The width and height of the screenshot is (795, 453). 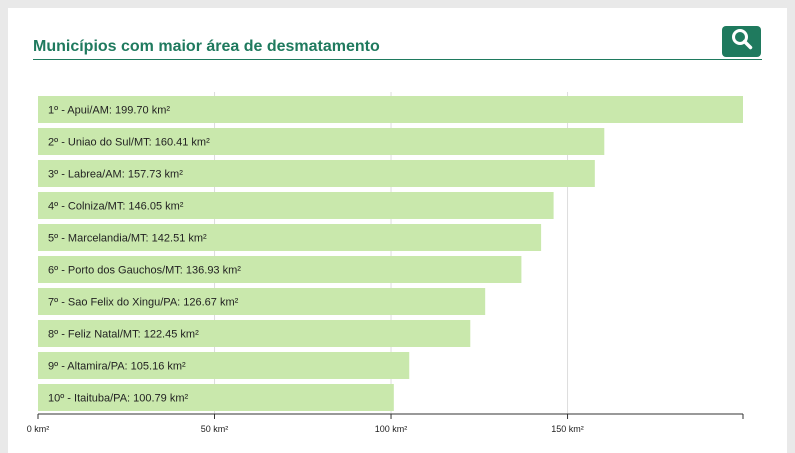 What do you see at coordinates (397, 59) in the screenshot?
I see `title-divider` at bounding box center [397, 59].